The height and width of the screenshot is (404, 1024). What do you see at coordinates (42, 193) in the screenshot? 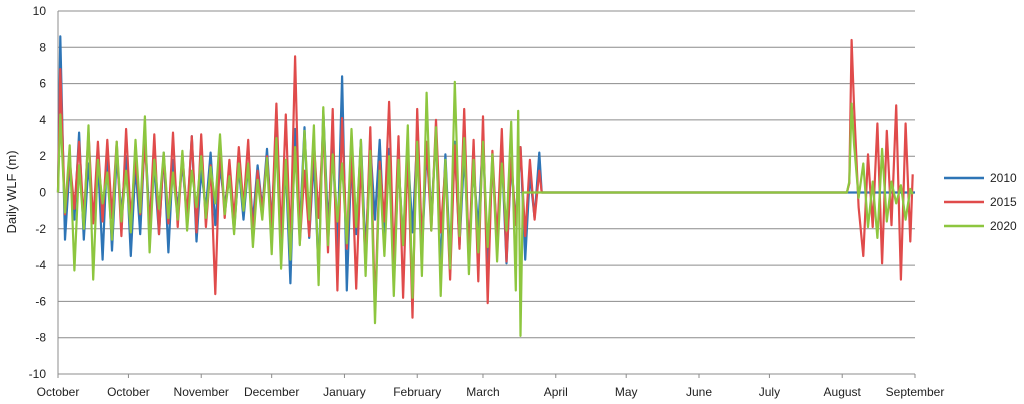
I see `y-tick-label: 0` at bounding box center [42, 193].